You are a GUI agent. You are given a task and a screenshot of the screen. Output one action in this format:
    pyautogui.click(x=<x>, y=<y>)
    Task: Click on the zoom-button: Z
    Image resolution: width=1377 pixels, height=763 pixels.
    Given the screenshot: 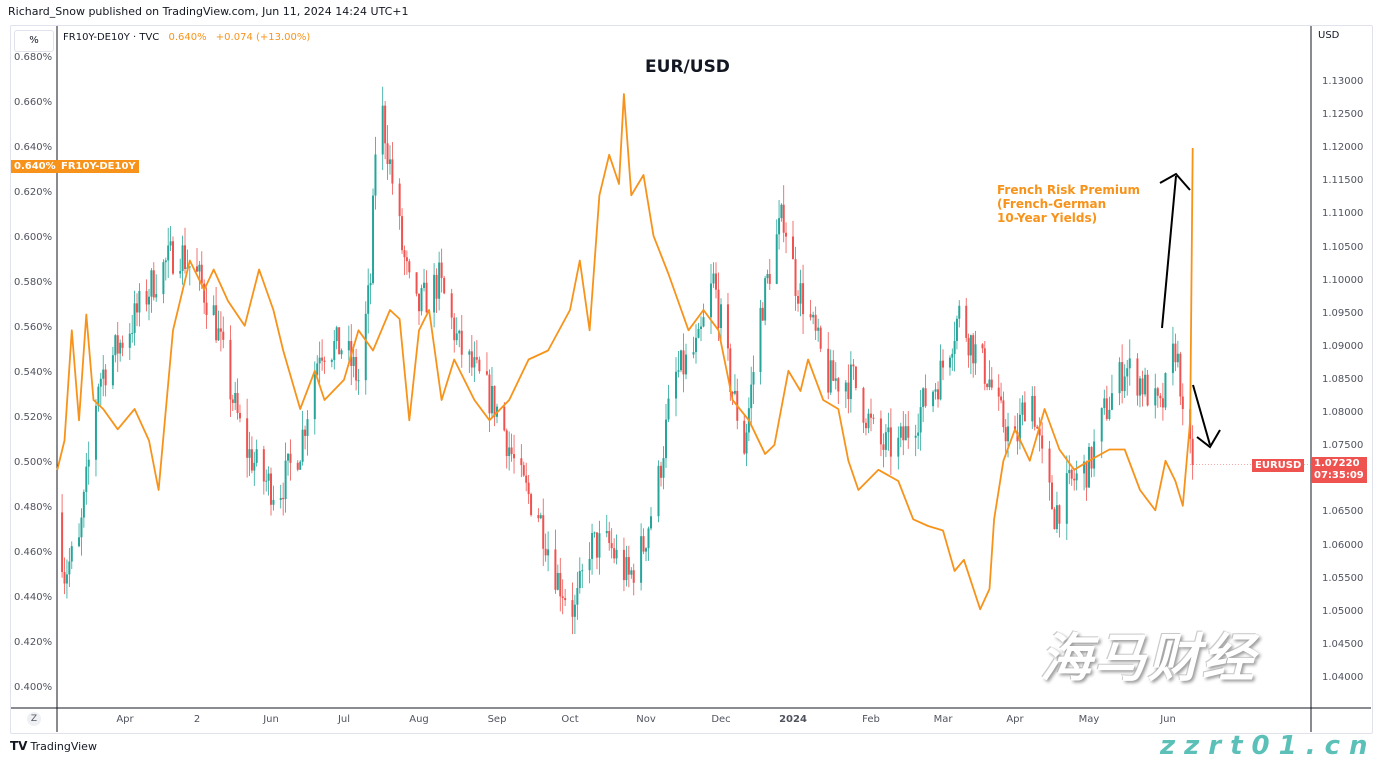 What is the action you would take?
    pyautogui.click(x=34, y=719)
    